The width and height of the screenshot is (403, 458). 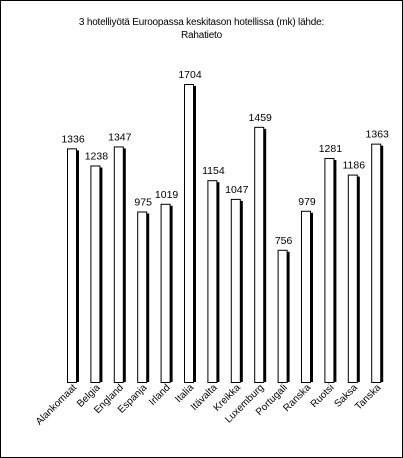 What do you see at coordinates (159, 394) in the screenshot?
I see `category-label: Irland` at bounding box center [159, 394].